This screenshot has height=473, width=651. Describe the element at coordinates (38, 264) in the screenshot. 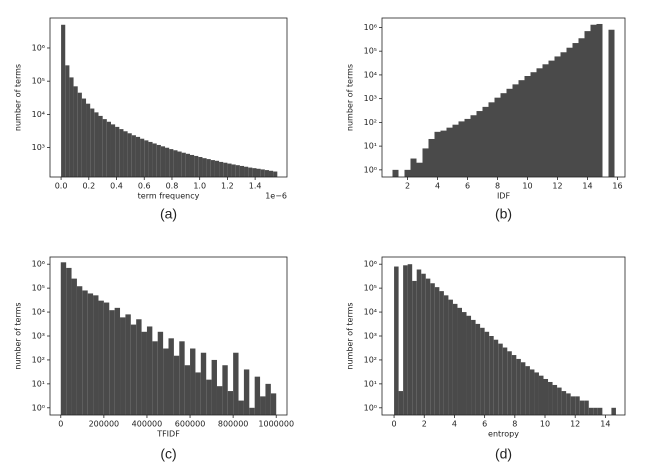

I see `y-tick-label: 10⁶` at that location.